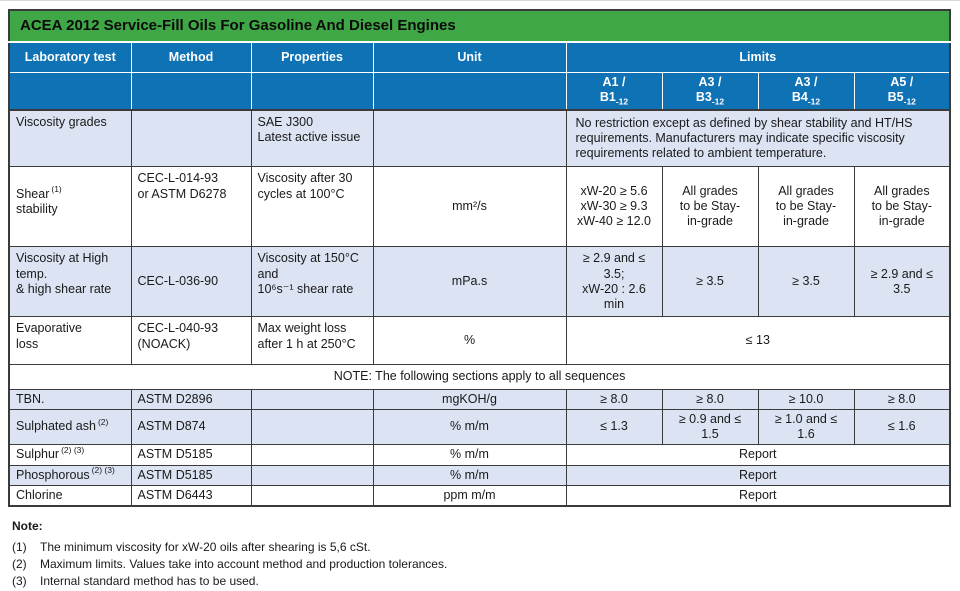  I want to click on shear-stability-properties: Viscosity after 30 cycles at 100°C, so click(312, 207).